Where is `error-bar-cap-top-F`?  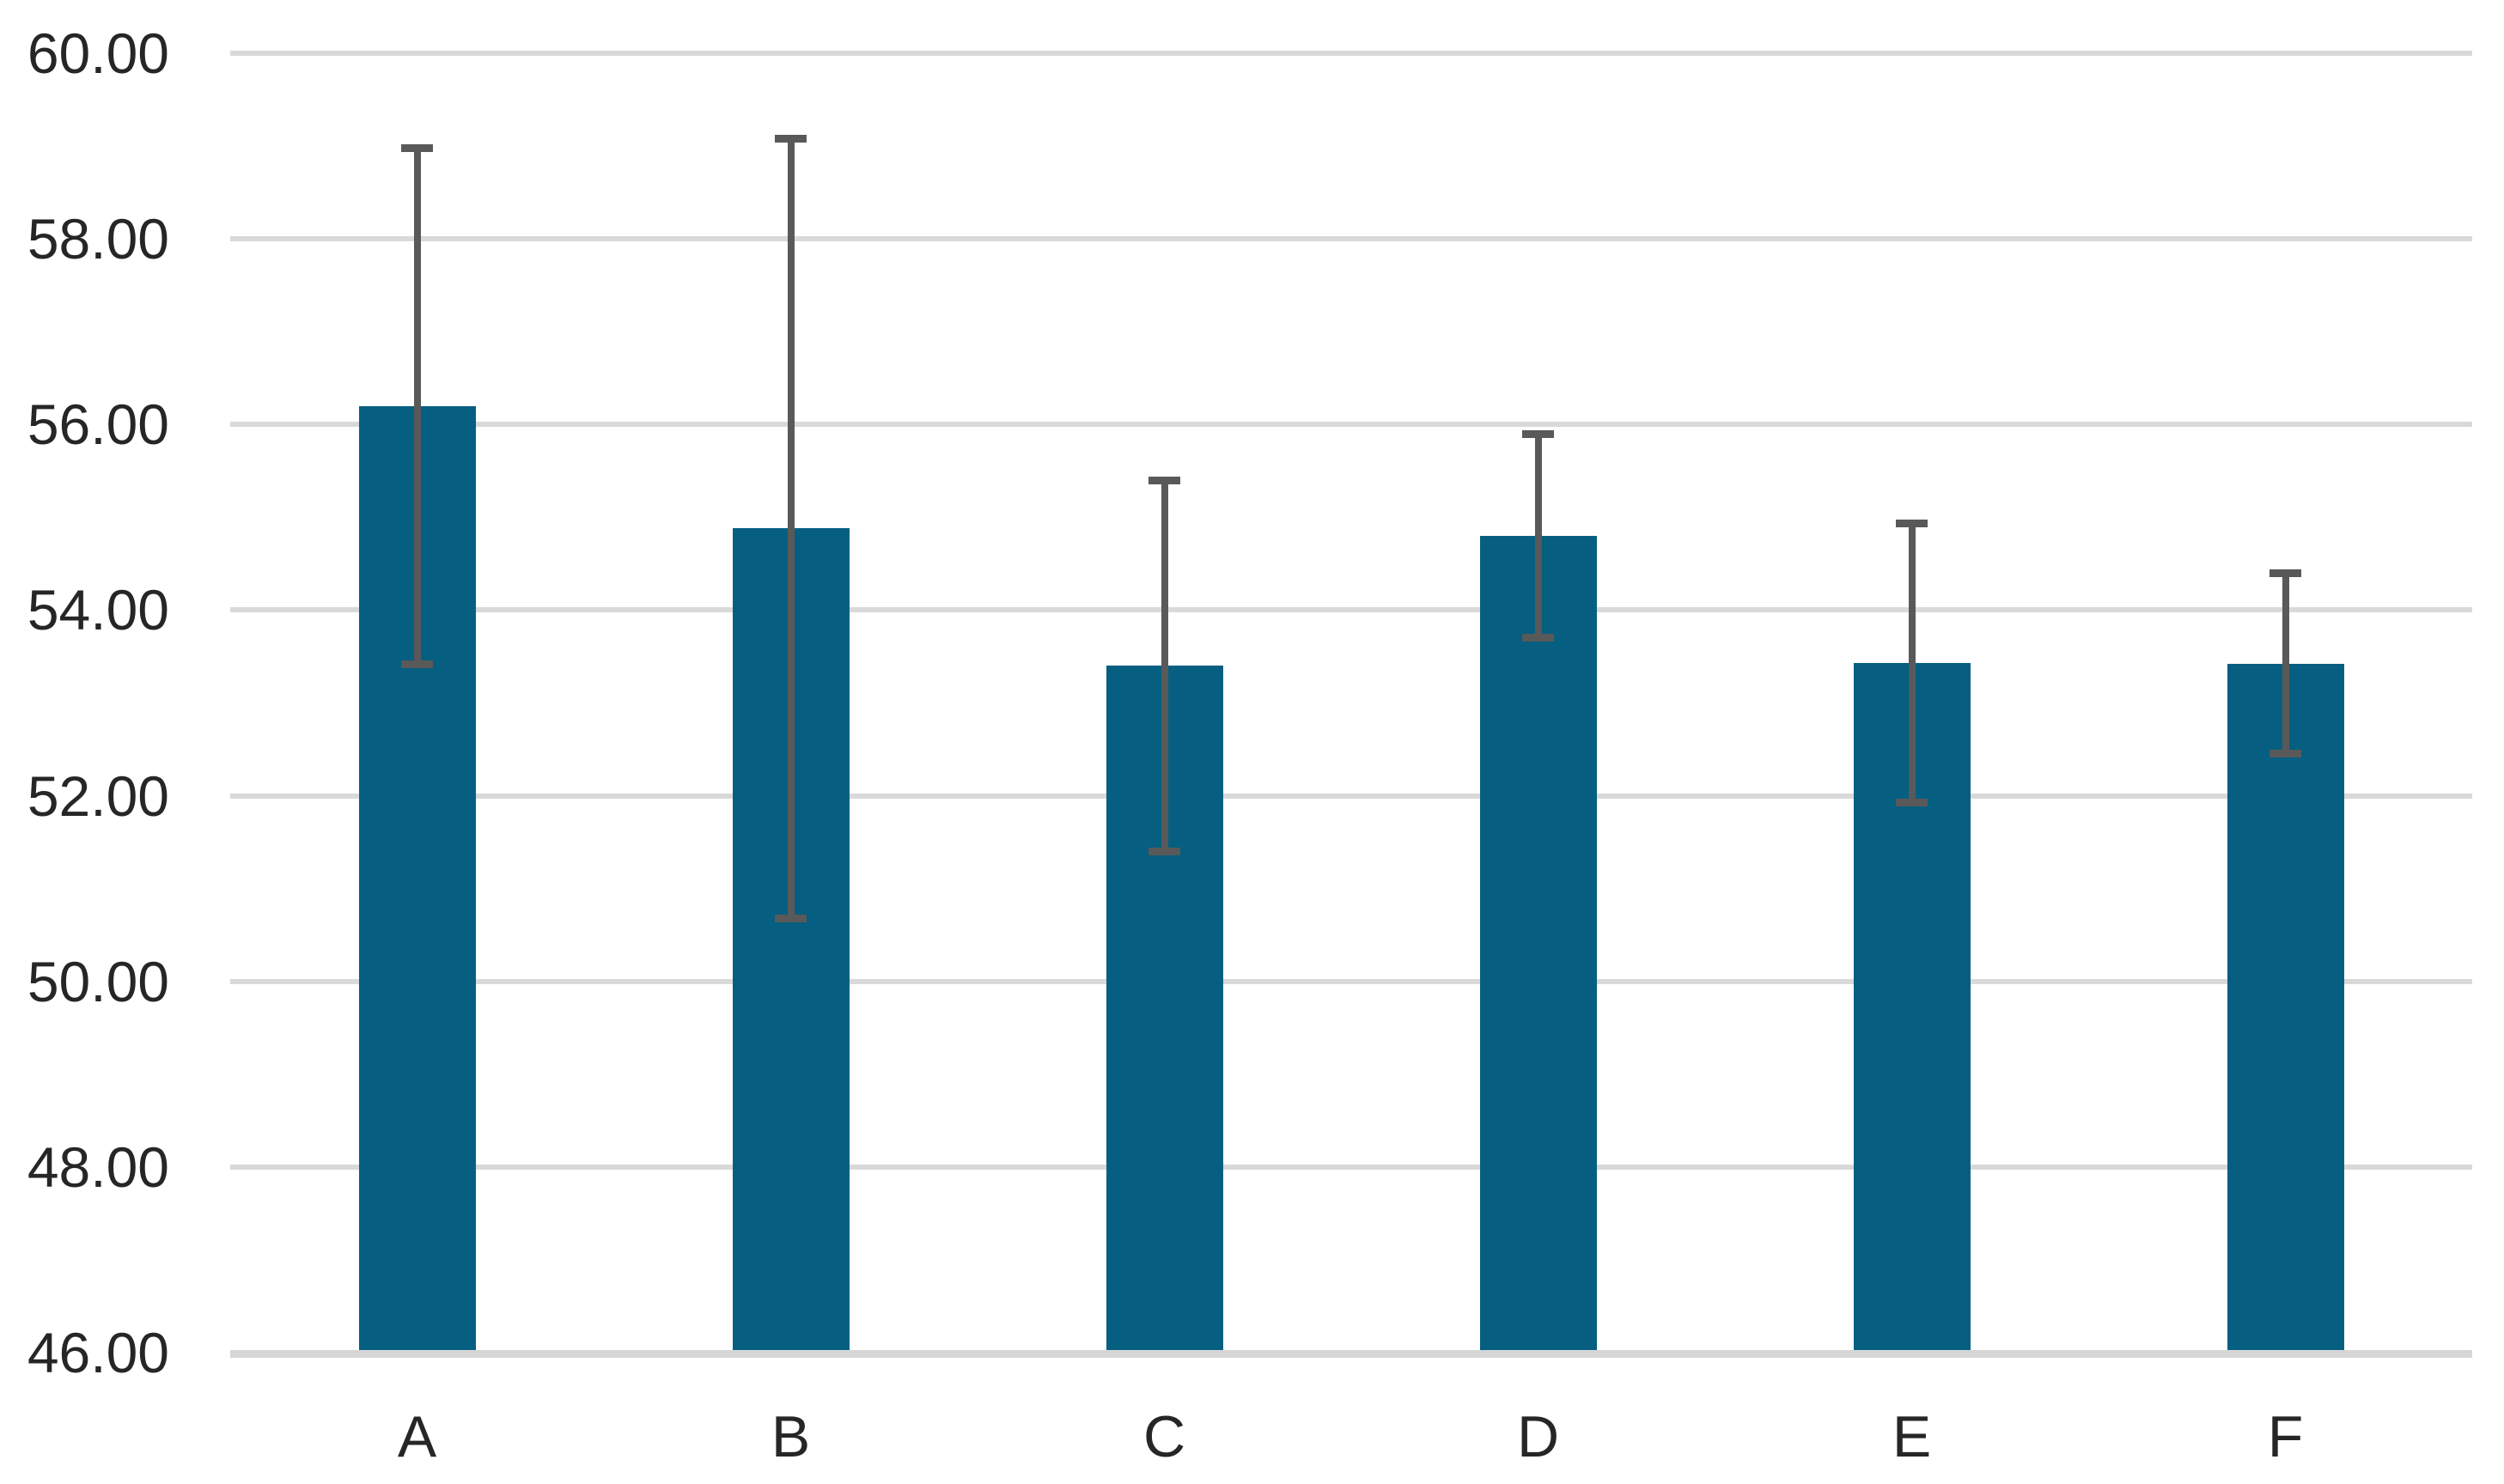
error-bar-cap-top-F is located at coordinates (2285, 573).